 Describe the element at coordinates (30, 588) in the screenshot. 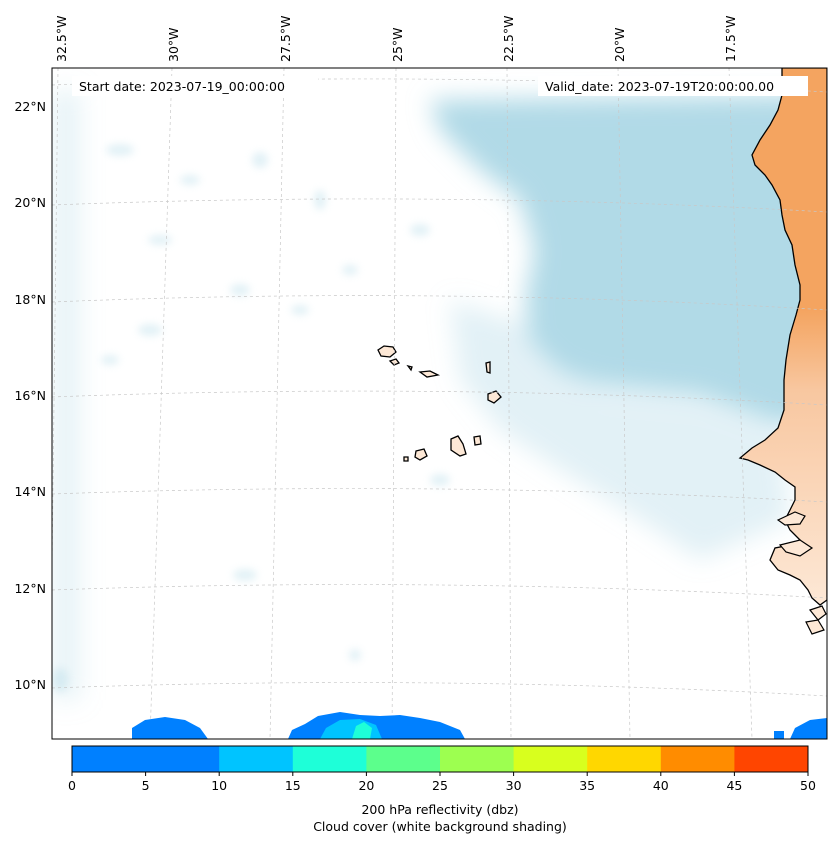

I see `lat-label-12n: 12°N` at that location.